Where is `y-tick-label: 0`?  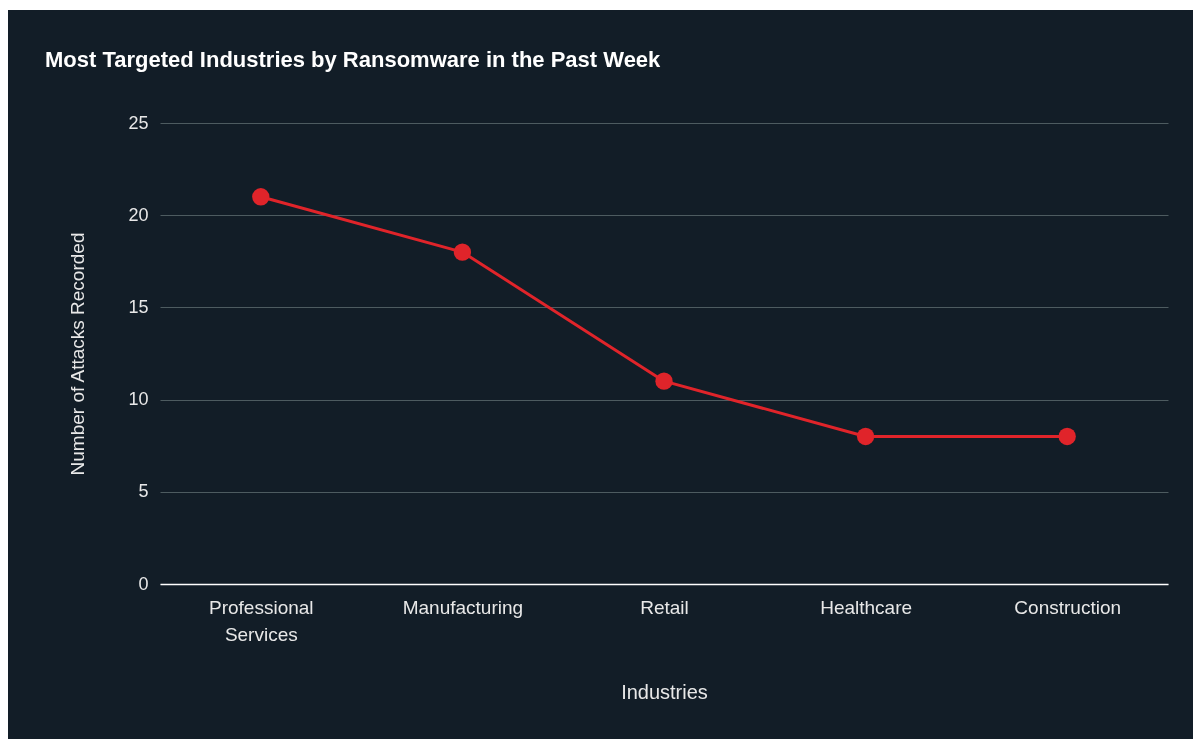
y-tick-label: 0 is located at coordinates (143, 583).